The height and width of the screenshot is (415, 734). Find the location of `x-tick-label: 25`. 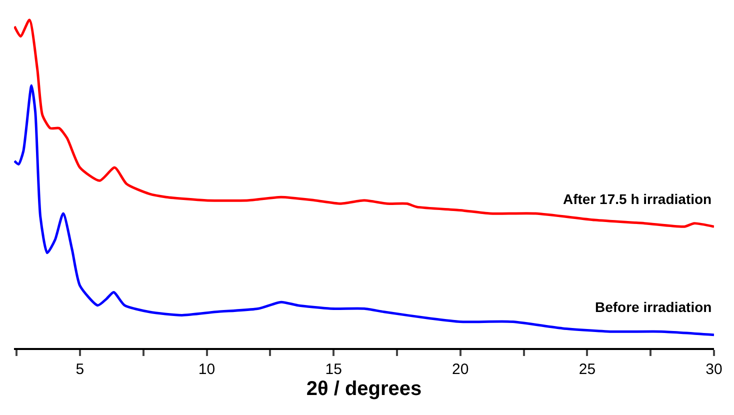

x-tick-label: 25 is located at coordinates (587, 369).